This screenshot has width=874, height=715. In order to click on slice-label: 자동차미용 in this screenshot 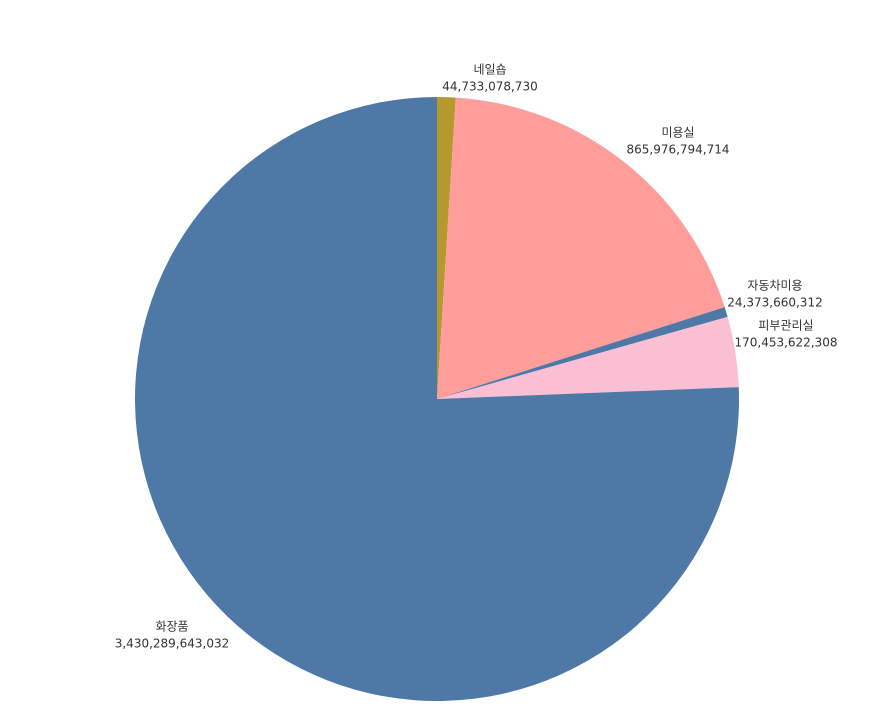, I will do `click(774, 286)`.